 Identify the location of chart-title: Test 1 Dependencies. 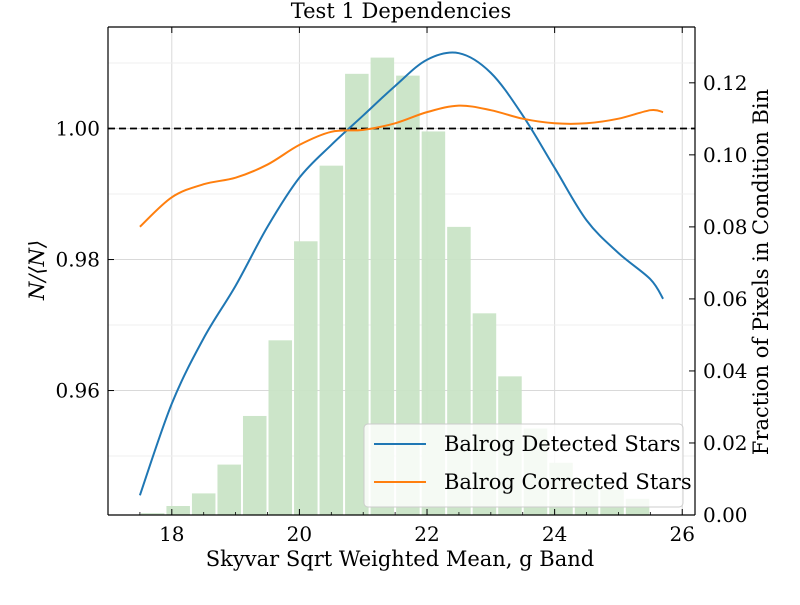
(401, 11).